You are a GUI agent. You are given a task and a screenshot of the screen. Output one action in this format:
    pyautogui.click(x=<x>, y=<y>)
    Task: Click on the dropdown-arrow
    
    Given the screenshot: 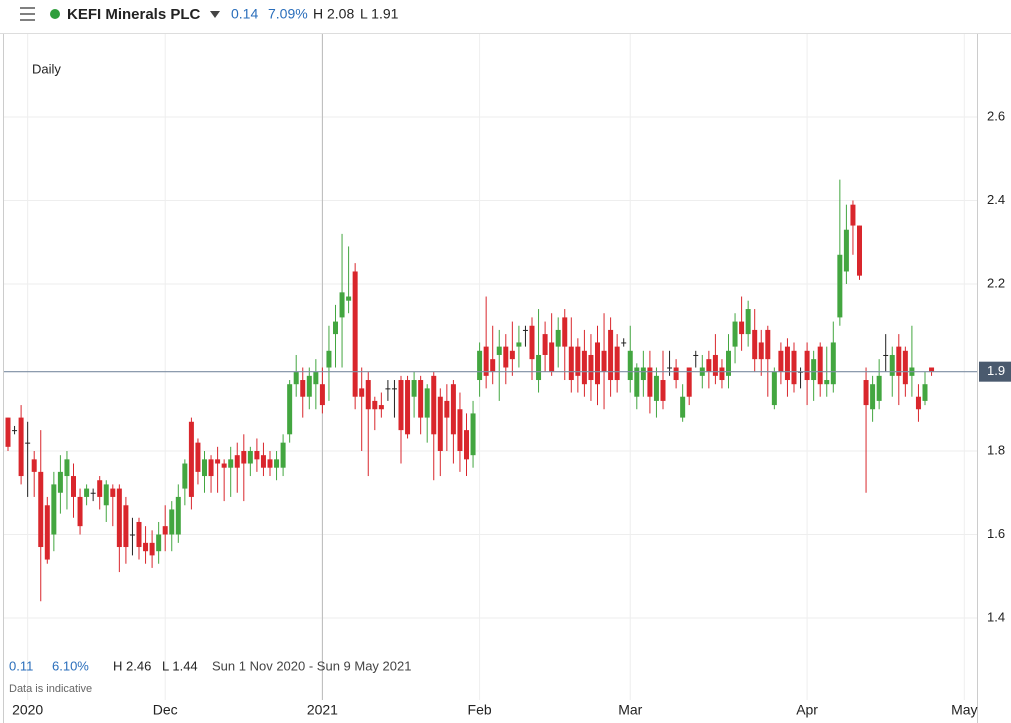 What is the action you would take?
    pyautogui.click(x=215, y=14)
    